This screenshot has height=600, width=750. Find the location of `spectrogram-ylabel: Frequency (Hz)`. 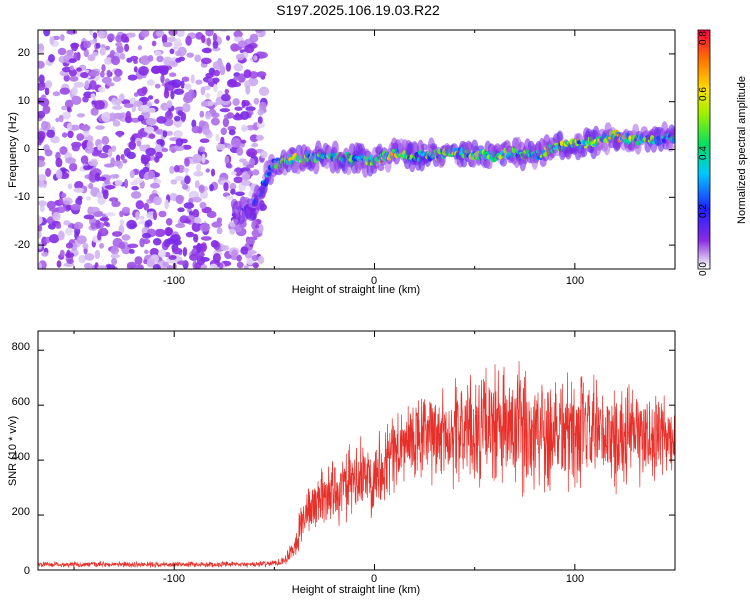

spectrogram-ylabel: Frequency (Hz) is located at coordinates (13, 150).